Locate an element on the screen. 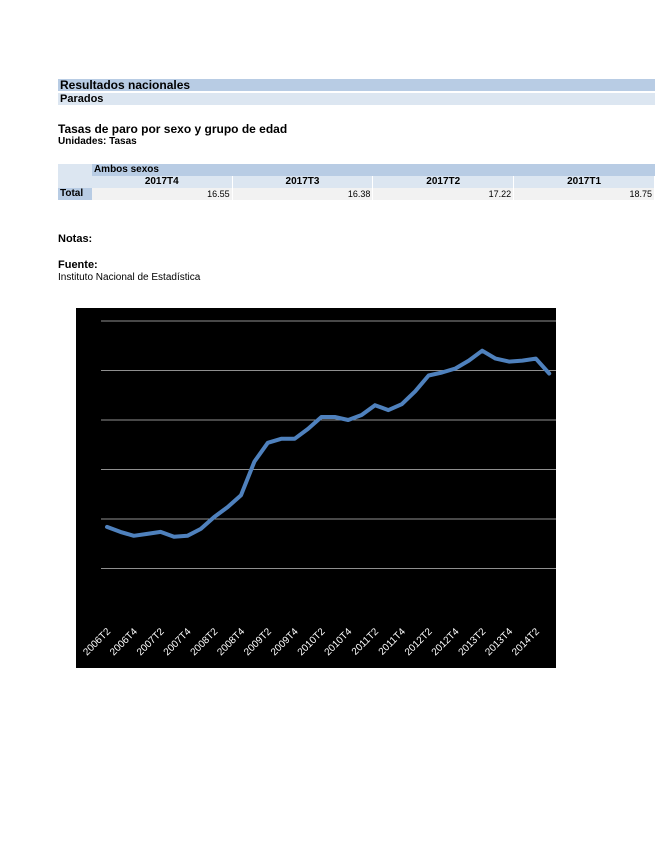 The image size is (655, 848). report-subtitle: Parados is located at coordinates (82, 99).